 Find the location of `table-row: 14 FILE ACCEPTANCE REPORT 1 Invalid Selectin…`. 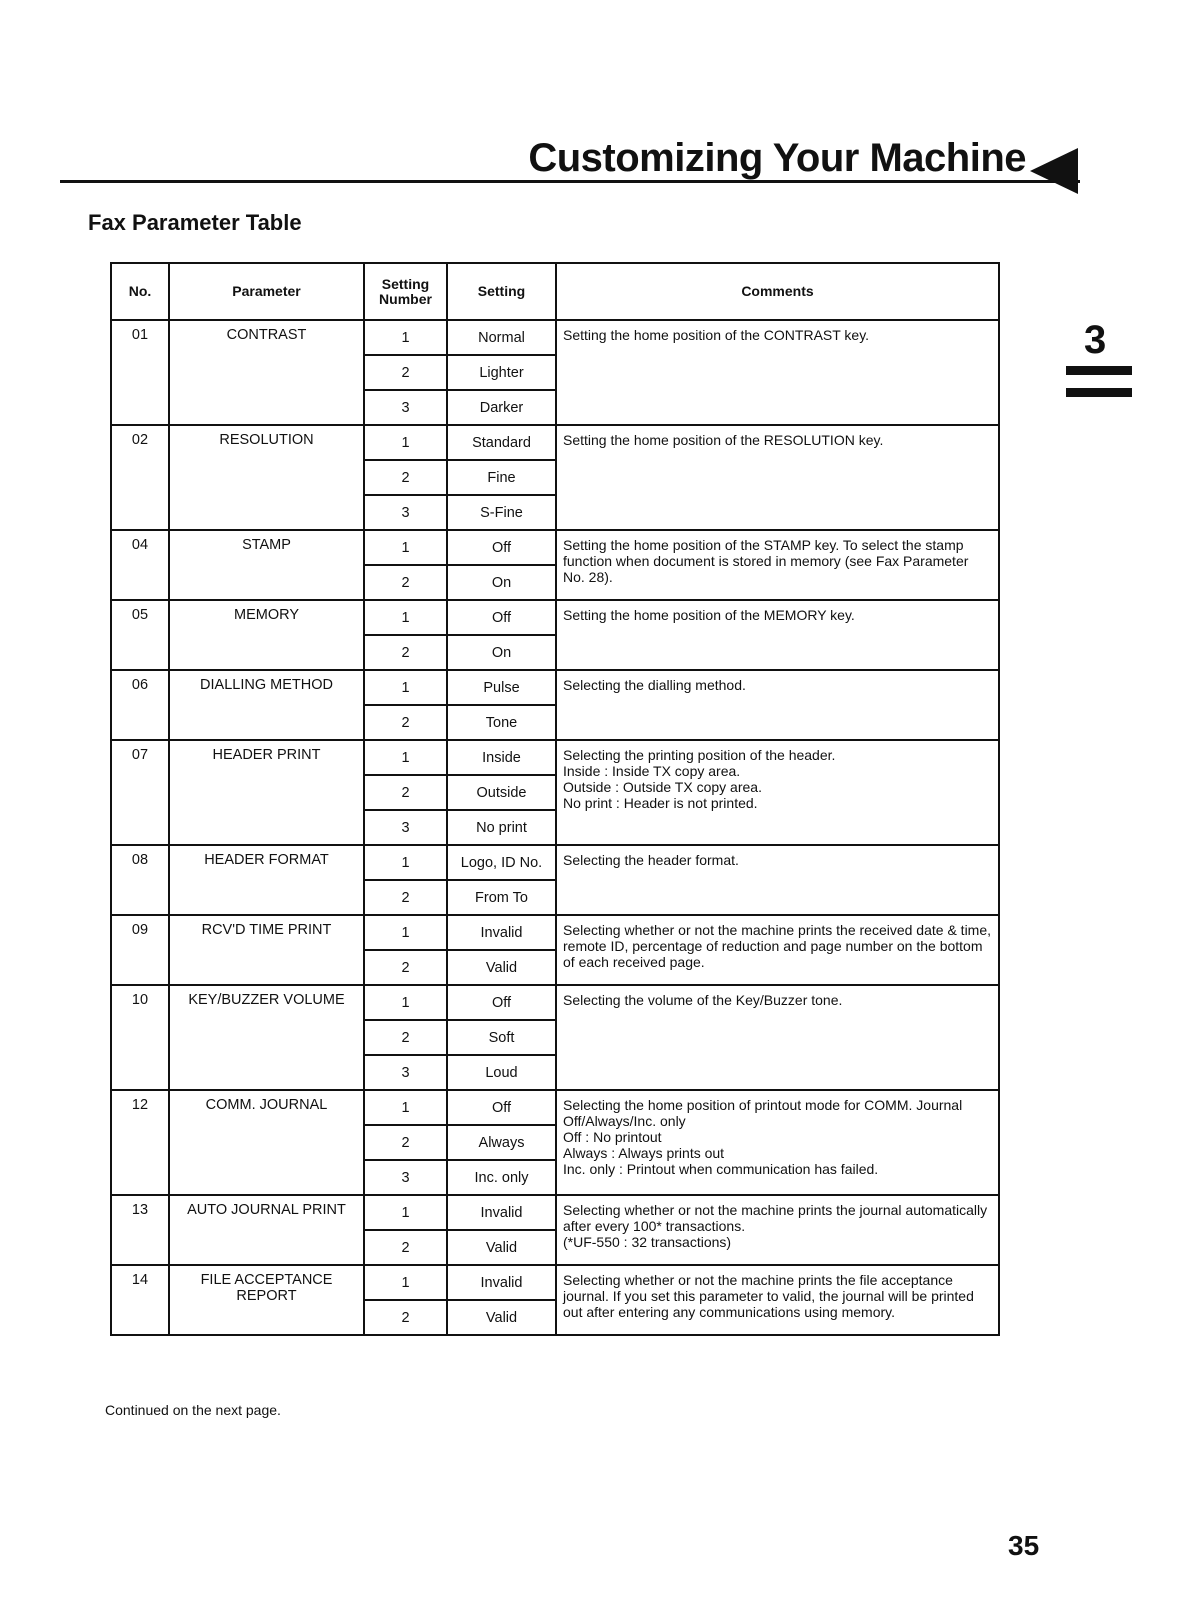

table-row: 14 FILE ACCEPTANCE REPORT 1 Invalid Selectin… is located at coordinates (555, 1300).